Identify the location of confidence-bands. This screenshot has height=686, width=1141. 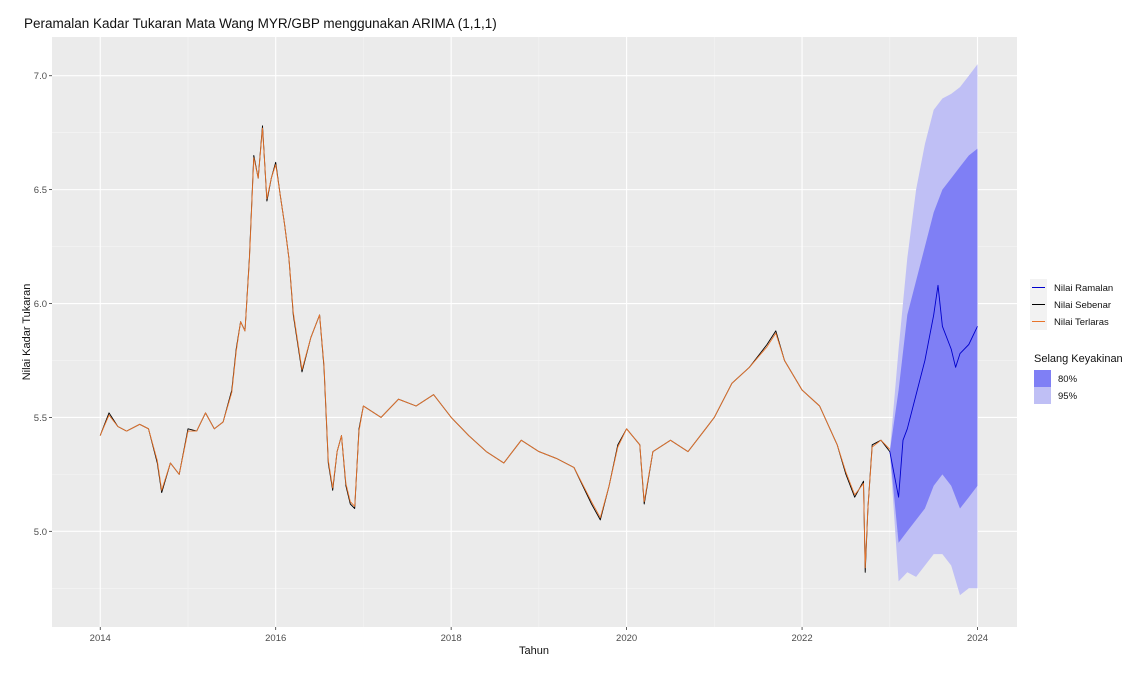
(933, 330).